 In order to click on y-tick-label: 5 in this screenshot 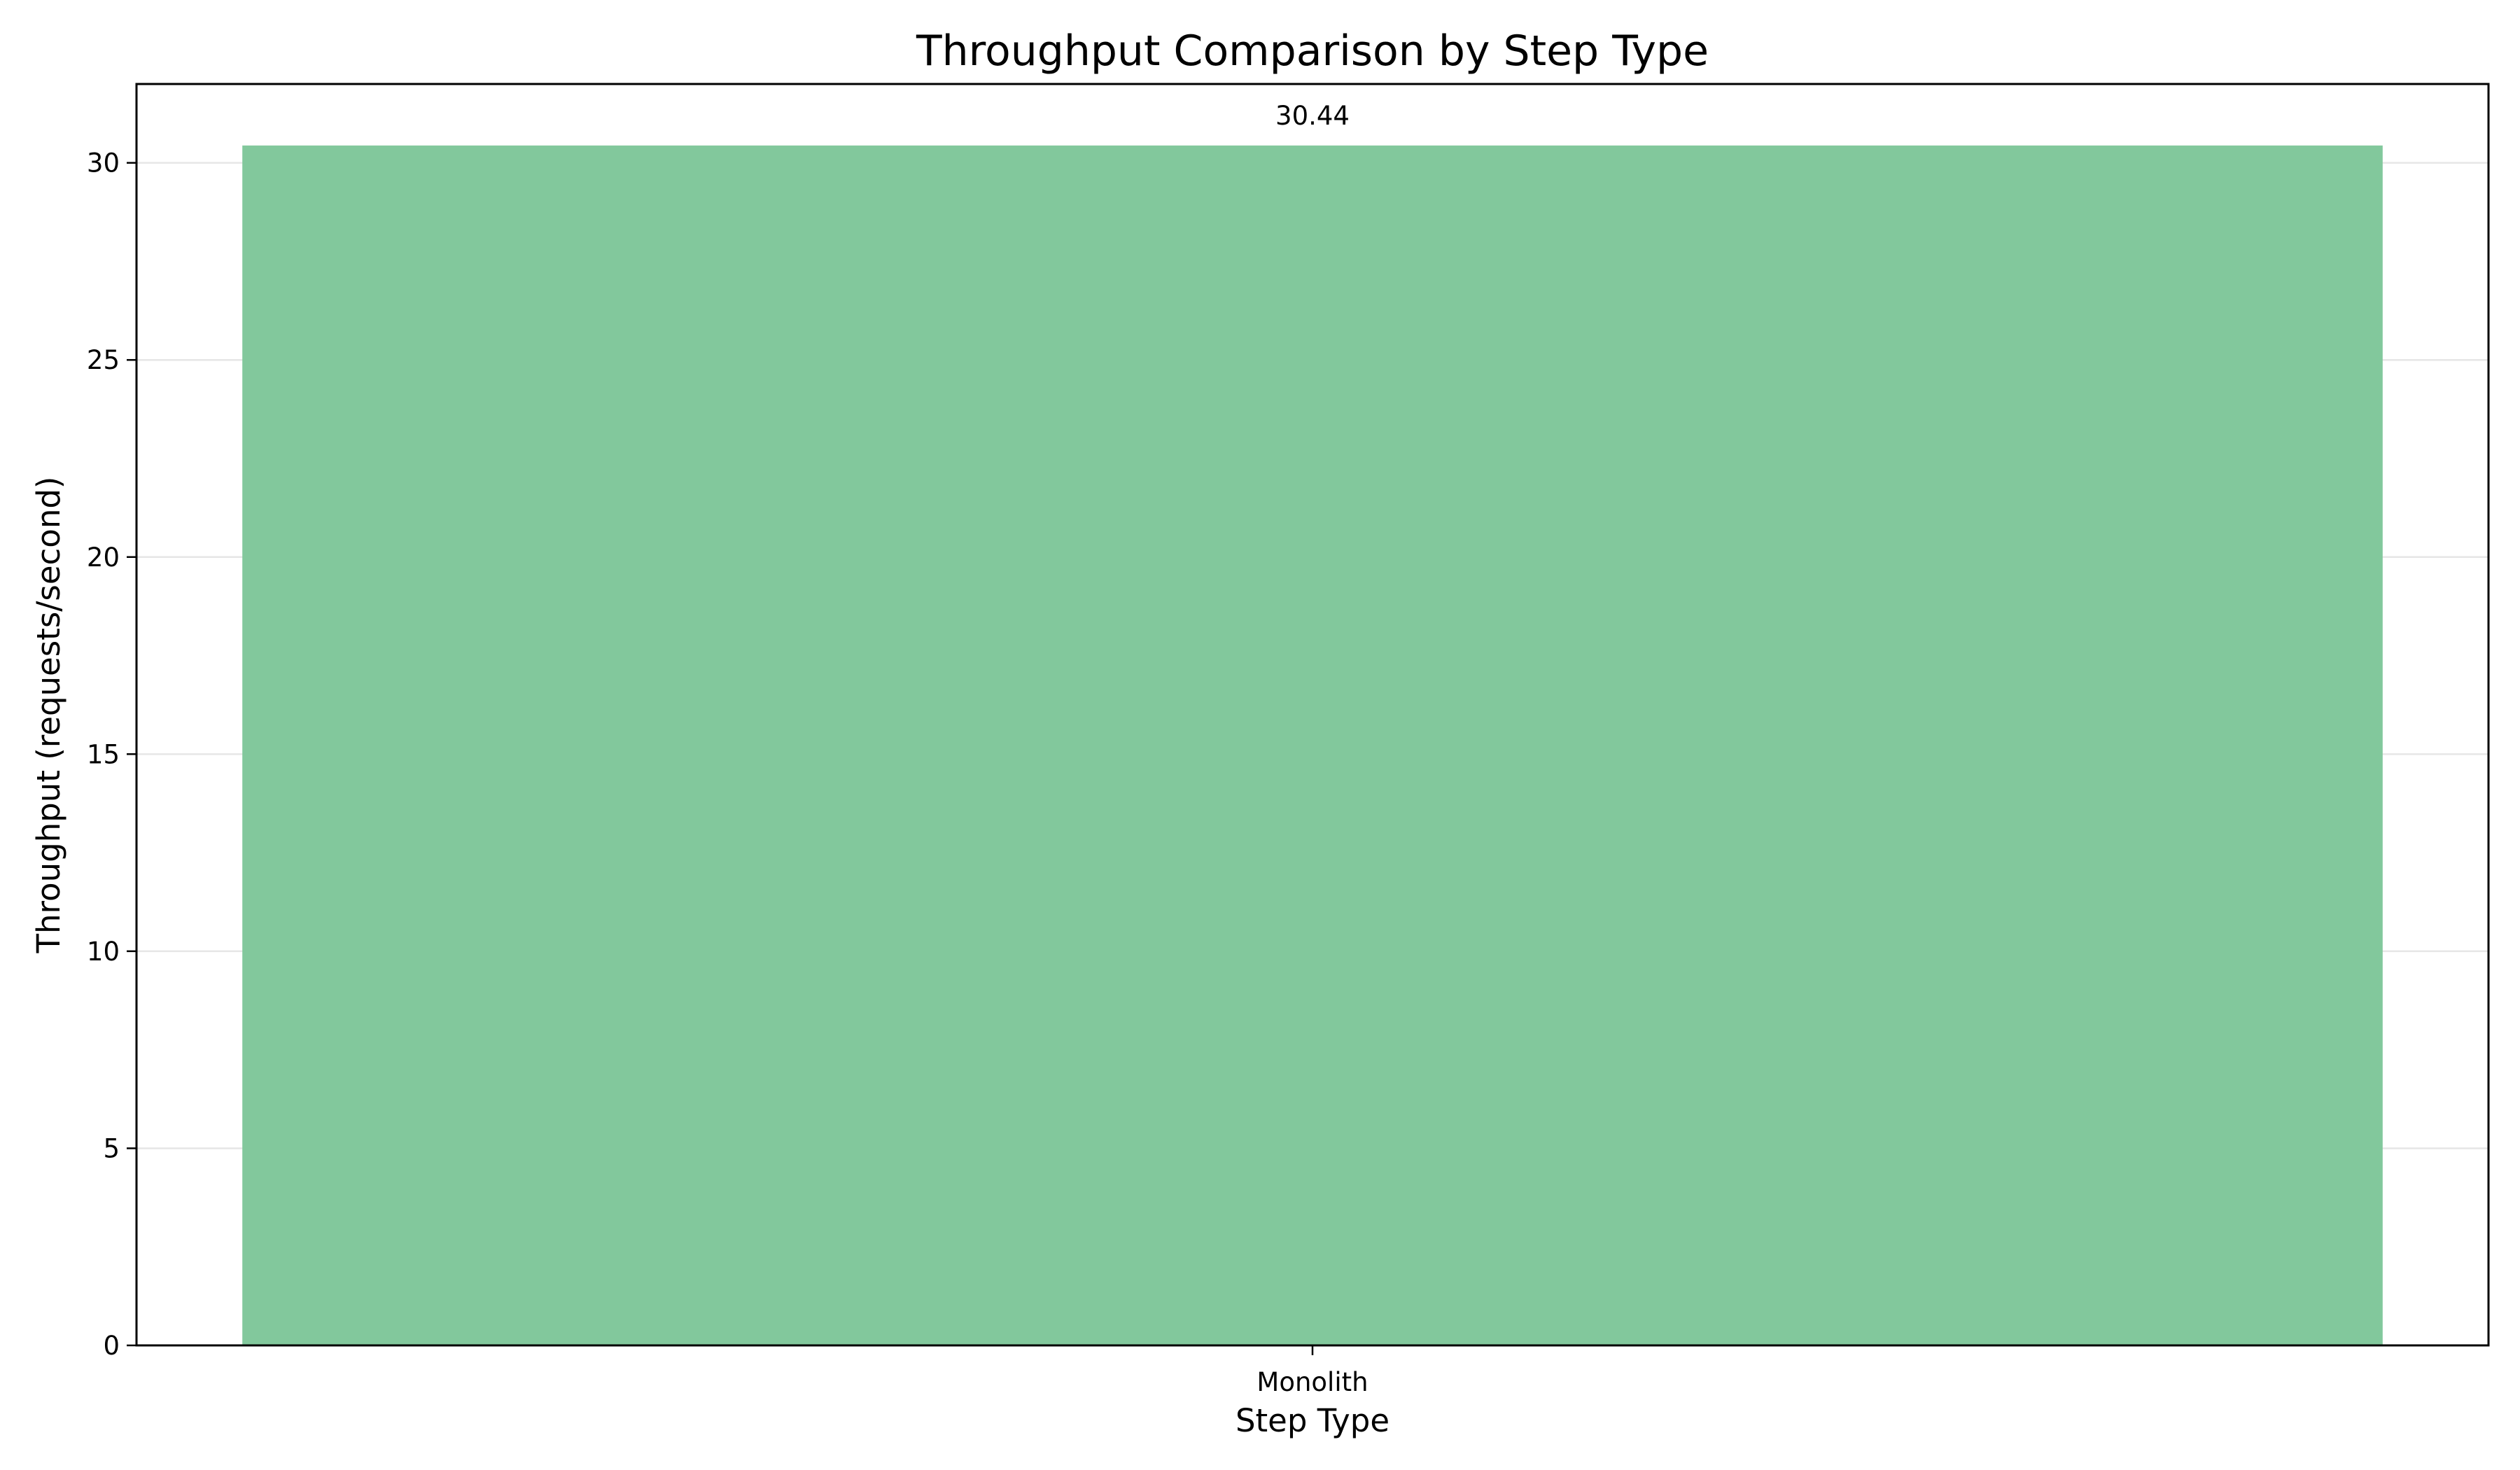, I will do `click(111, 1148)`.